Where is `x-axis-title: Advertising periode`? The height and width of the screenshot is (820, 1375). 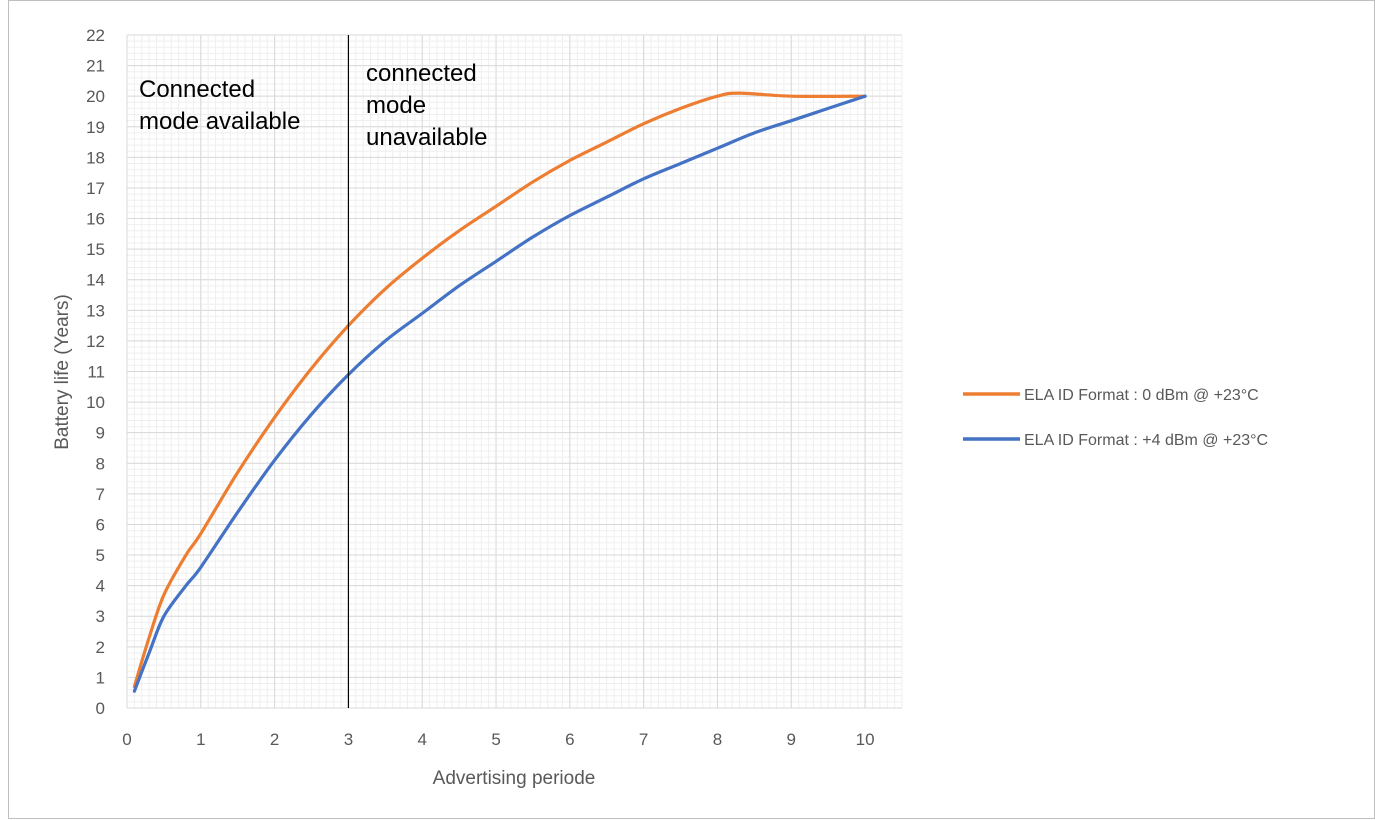
x-axis-title: Advertising periode is located at coordinates (514, 778).